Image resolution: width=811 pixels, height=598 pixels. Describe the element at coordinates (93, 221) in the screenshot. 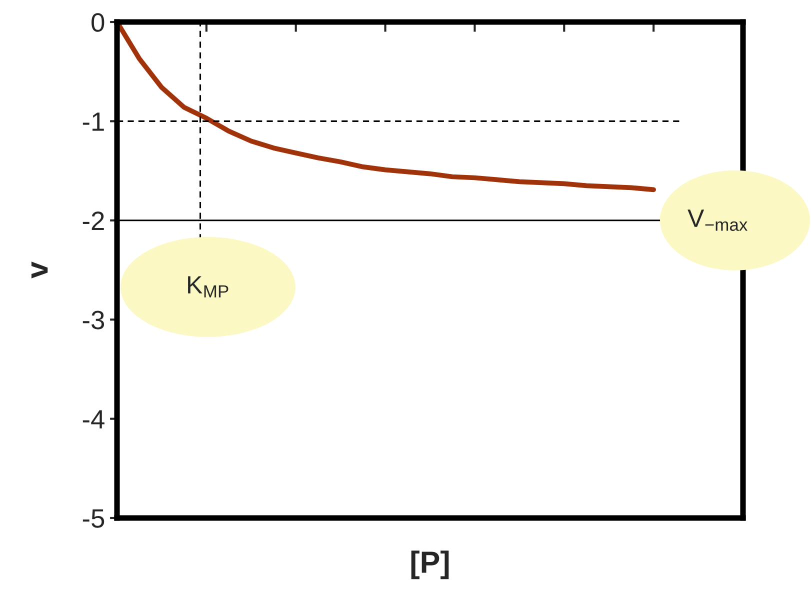

I see `y-tick-label: -2` at that location.